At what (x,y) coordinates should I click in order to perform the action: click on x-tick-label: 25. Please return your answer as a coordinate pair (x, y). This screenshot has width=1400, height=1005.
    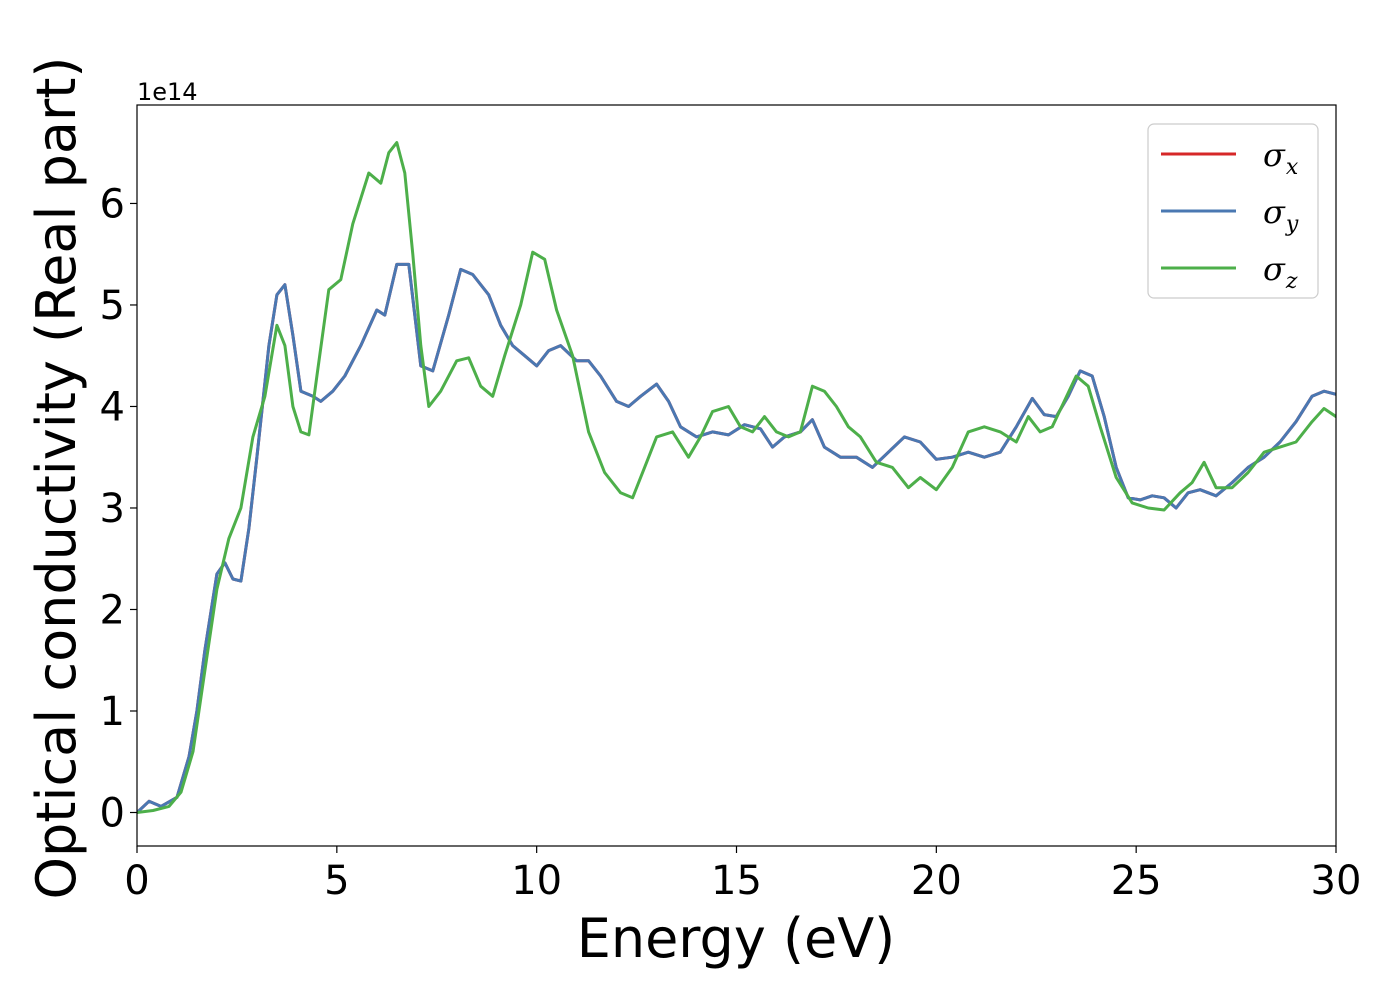
    Looking at the image, I should click on (1136, 881).